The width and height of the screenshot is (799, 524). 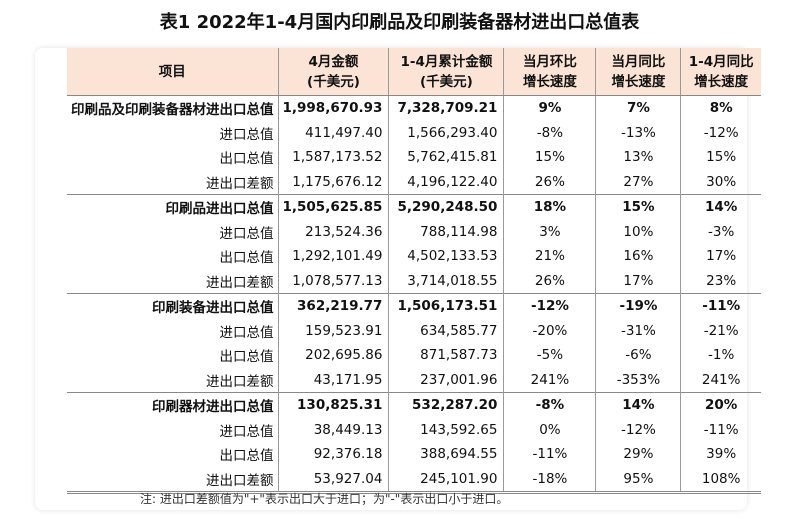 I want to click on table-cell: 5,762,415.81, so click(x=446, y=157).